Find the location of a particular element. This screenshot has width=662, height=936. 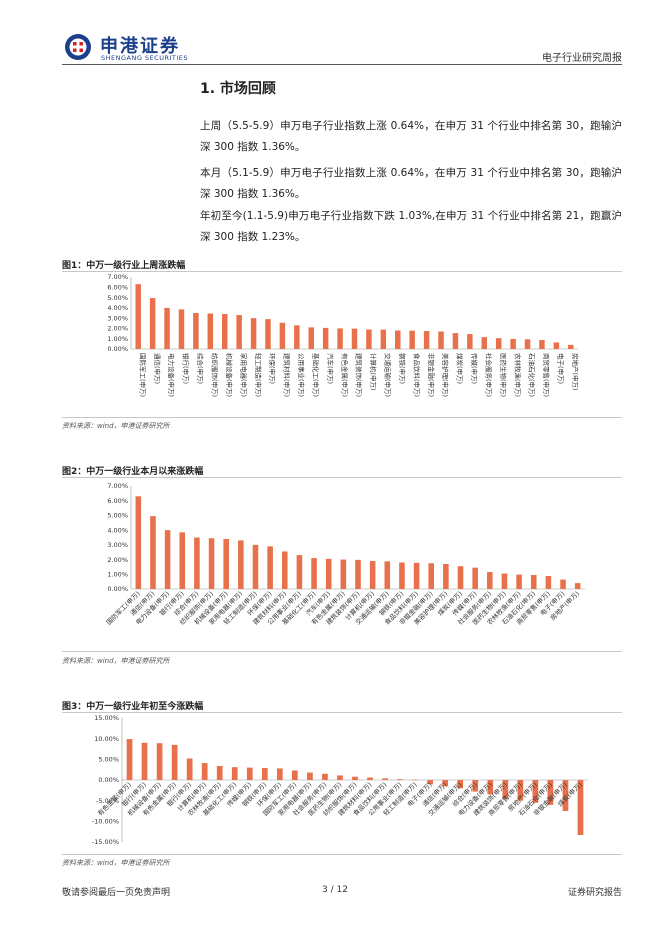

figure2-top-rule is located at coordinates (342, 477).